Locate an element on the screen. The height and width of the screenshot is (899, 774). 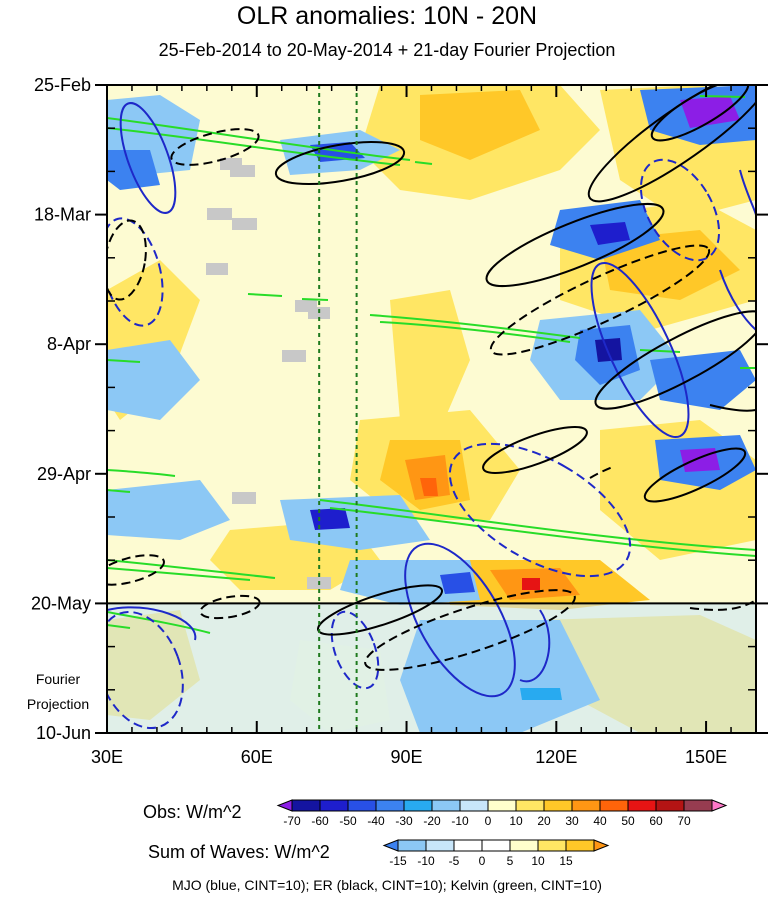
y-tick-label: 18-Mar is located at coordinates (62, 215).